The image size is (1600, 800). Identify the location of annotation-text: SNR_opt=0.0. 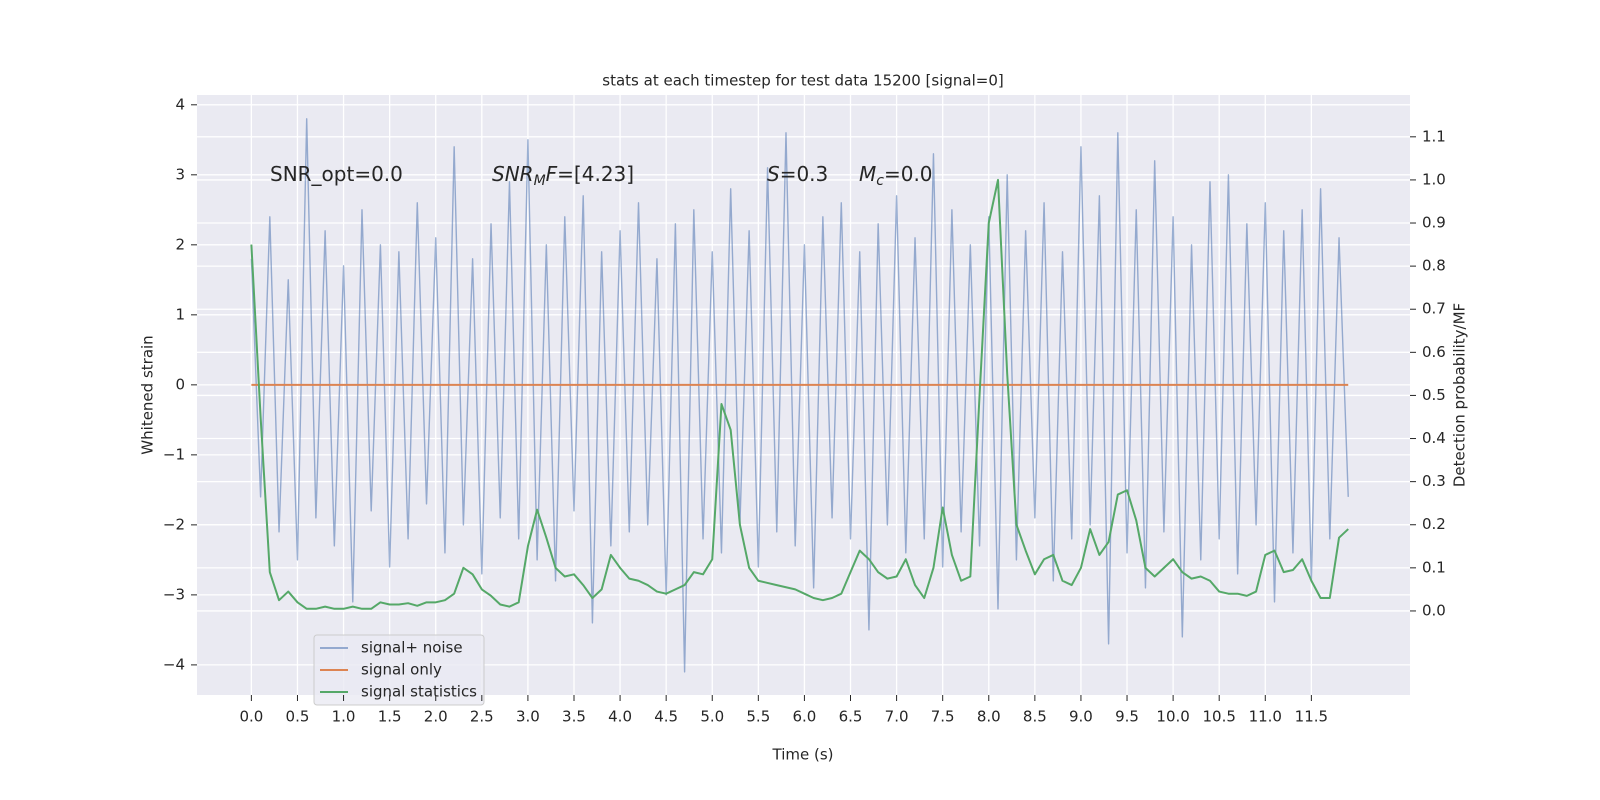
(336, 174).